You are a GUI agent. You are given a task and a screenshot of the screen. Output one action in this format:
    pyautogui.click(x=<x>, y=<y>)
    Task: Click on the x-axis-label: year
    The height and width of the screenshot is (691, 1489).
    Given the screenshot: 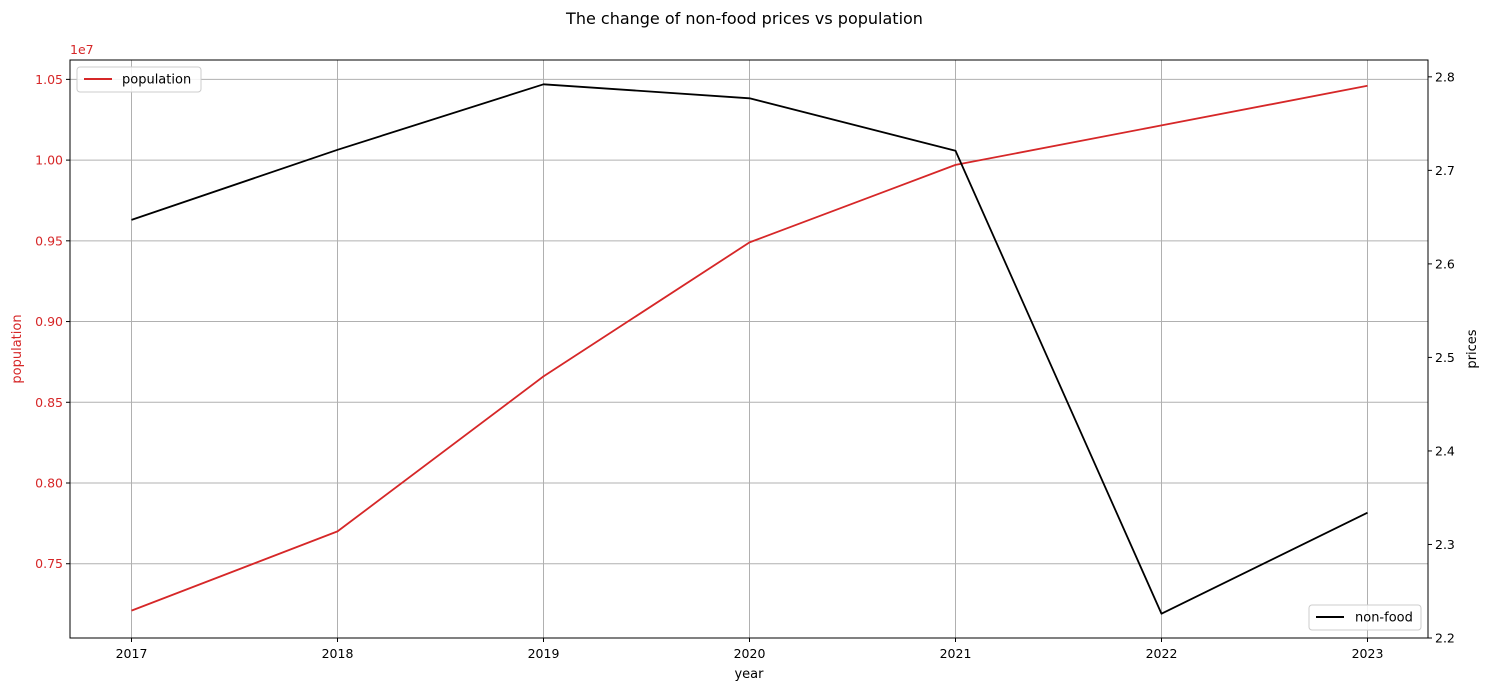 What is the action you would take?
    pyautogui.click(x=749, y=674)
    